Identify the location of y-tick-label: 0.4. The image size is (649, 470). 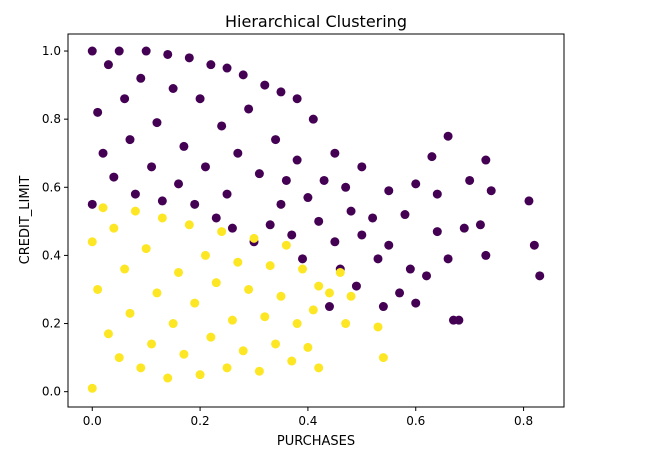
(51, 255).